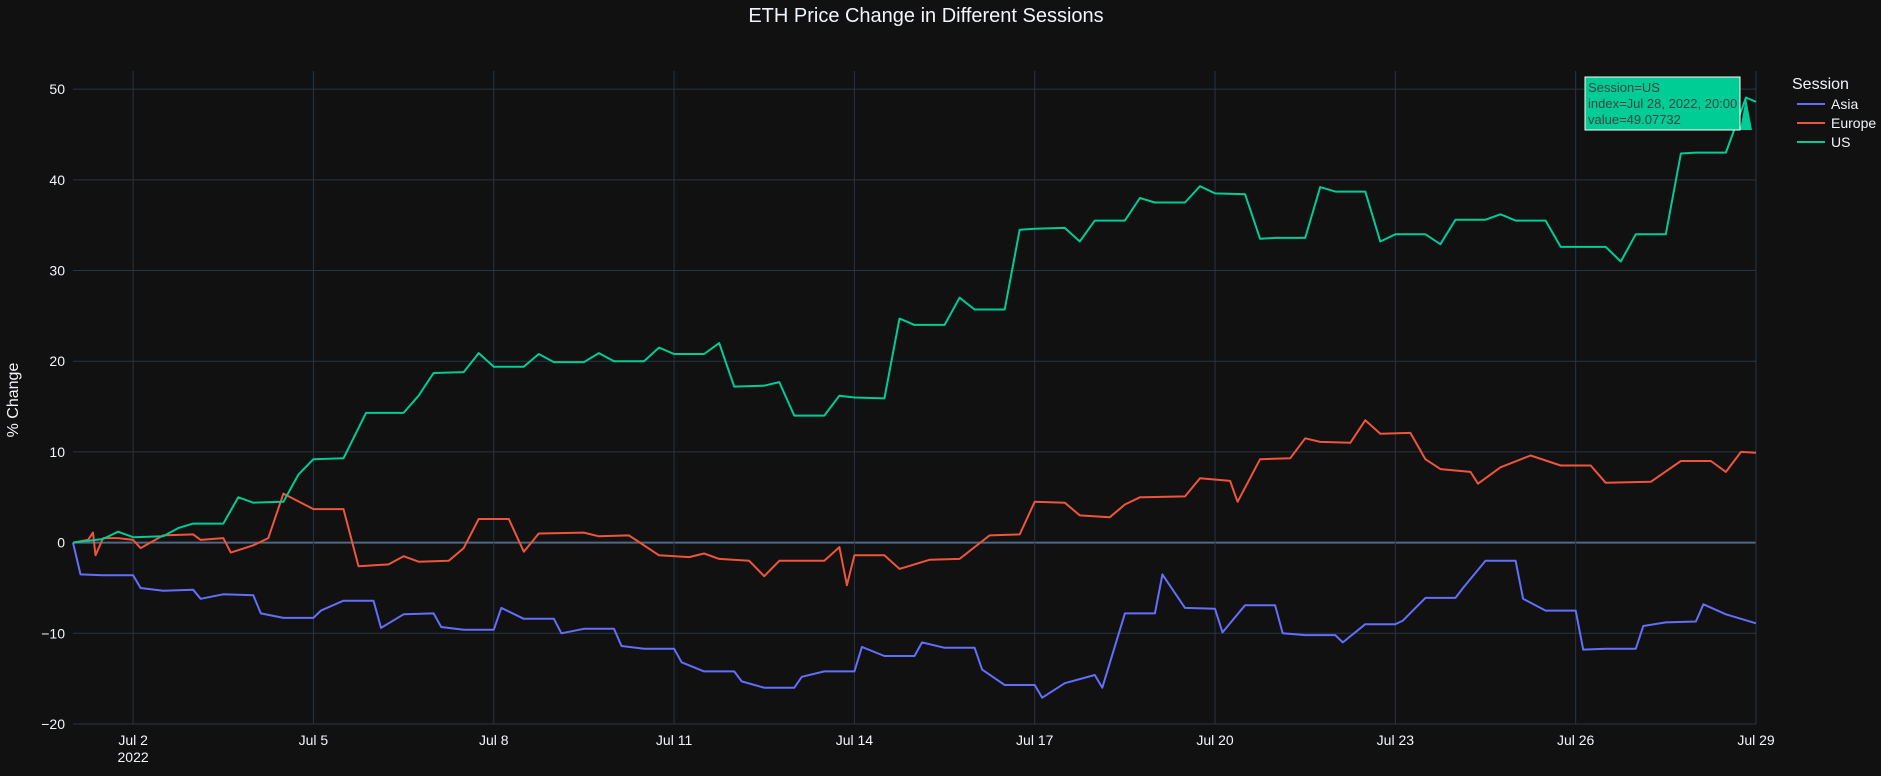 The height and width of the screenshot is (776, 1881). What do you see at coordinates (1820, 84) in the screenshot?
I see `legend-title: Session` at bounding box center [1820, 84].